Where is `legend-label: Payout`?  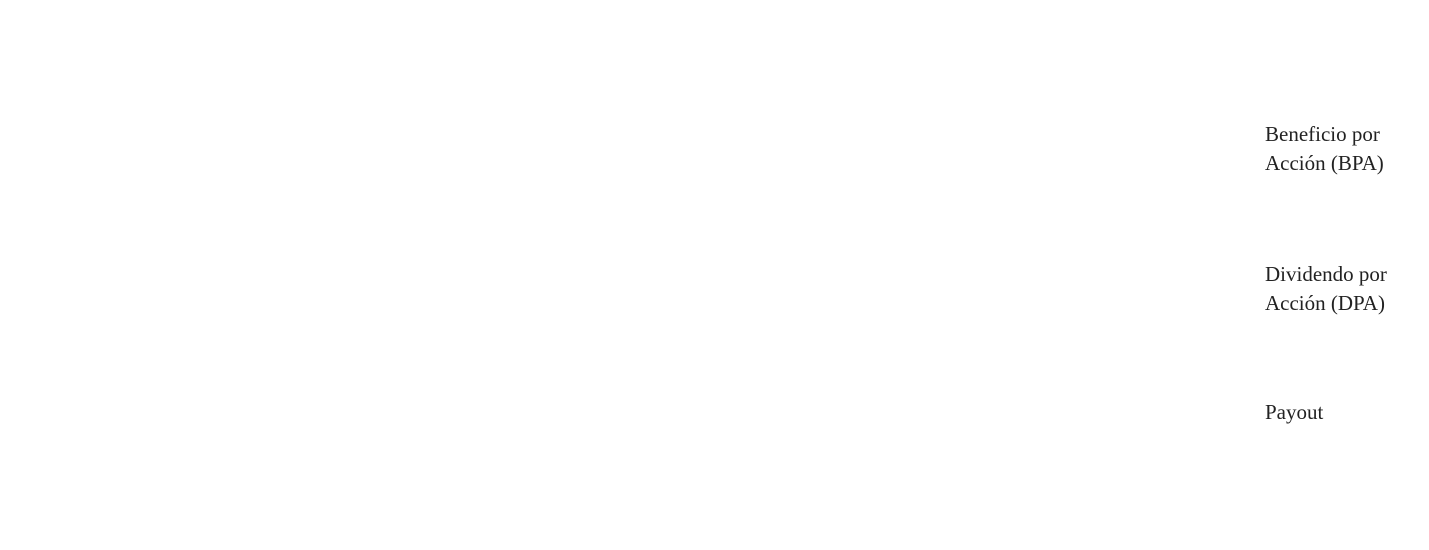 legend-label: Payout is located at coordinates (1294, 412).